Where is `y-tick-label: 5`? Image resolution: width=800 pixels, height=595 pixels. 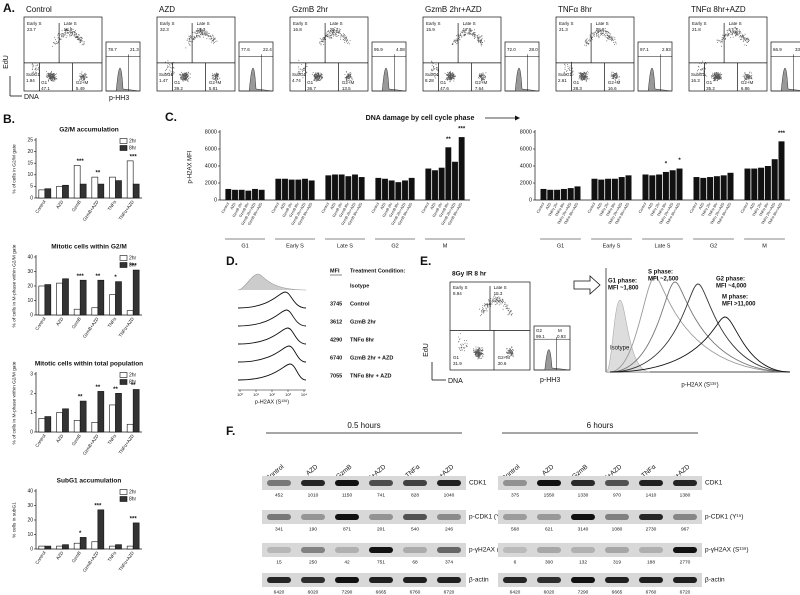 y-tick-label: 5 is located at coordinates (31, 187).